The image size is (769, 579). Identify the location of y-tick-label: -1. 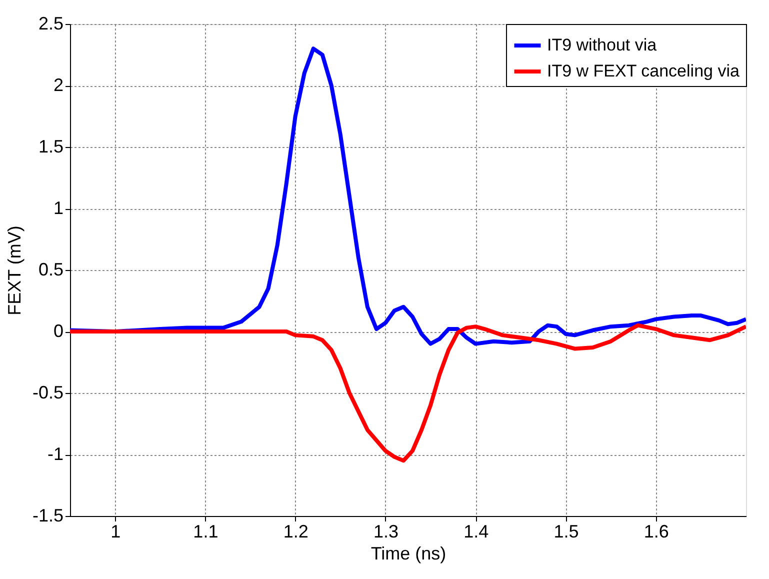
(55, 454).